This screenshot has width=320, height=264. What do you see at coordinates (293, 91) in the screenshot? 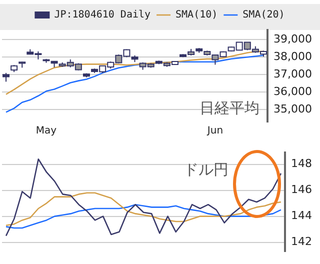
I see `y-tick-label: 36,000` at bounding box center [293, 91].